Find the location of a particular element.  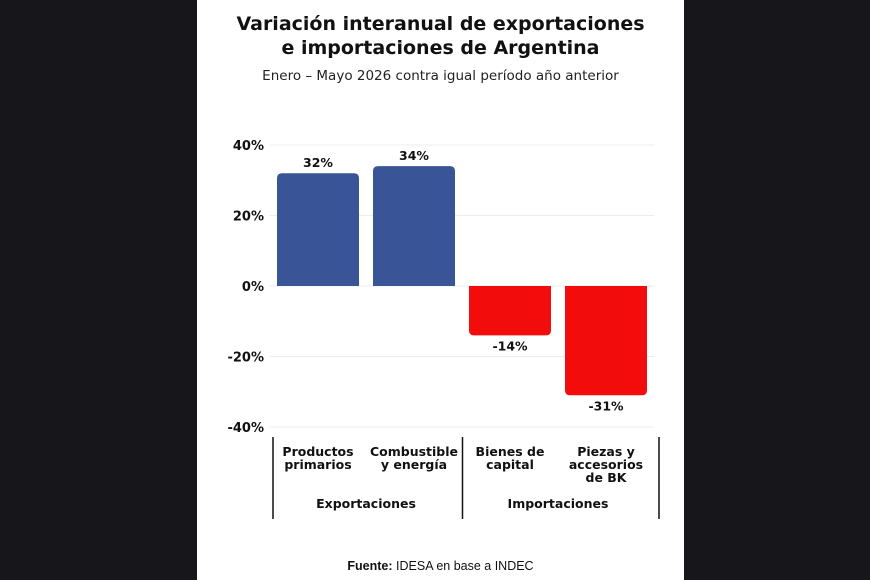

category-label-line: Productos is located at coordinates (317, 451).